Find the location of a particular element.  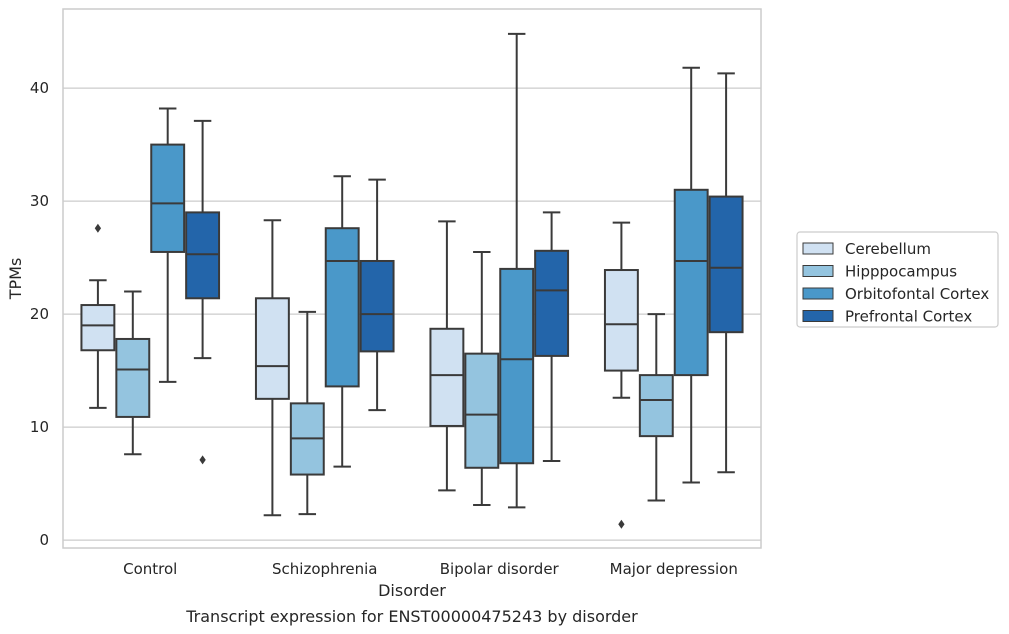

legend-frame is located at coordinates (897, 279).